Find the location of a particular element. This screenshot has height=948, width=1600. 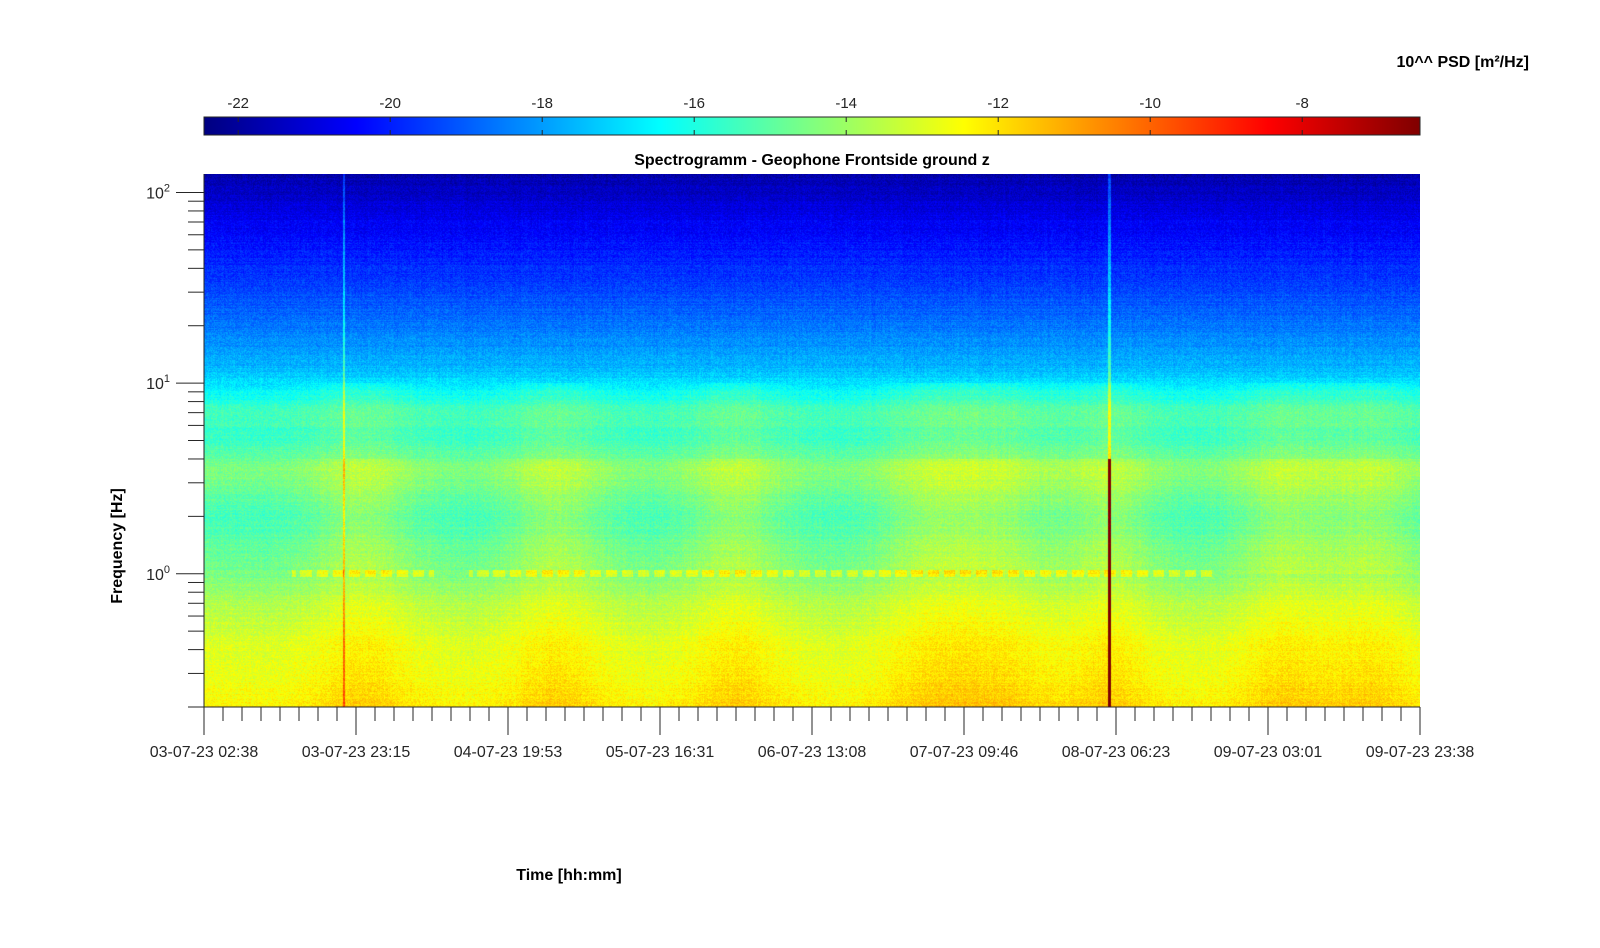

y-axis: 10⁰ 10¹ 10² is located at coordinates (175, 441).